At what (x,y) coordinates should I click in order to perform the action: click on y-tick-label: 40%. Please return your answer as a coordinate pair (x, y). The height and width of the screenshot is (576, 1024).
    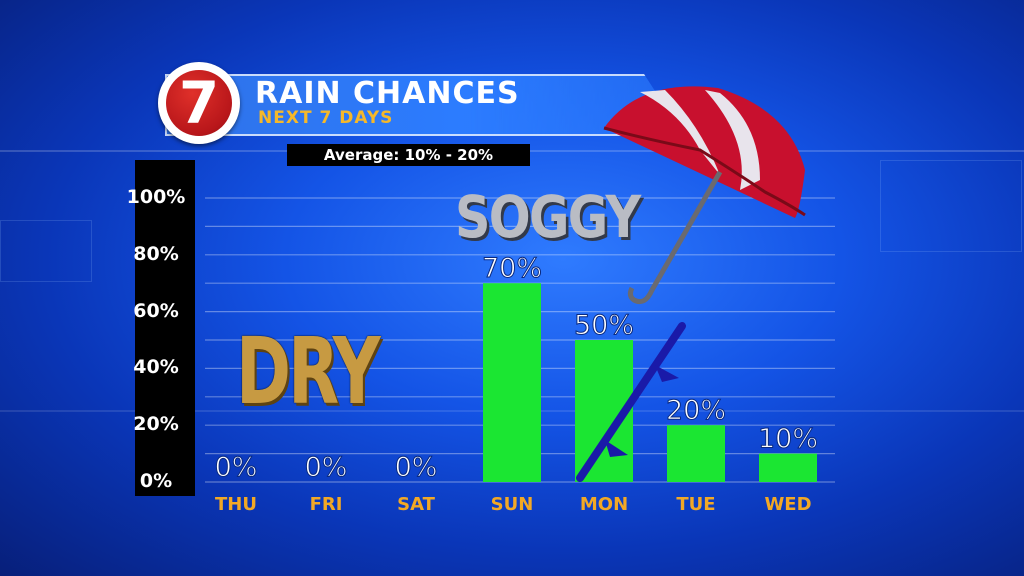
    Looking at the image, I should click on (156, 367).